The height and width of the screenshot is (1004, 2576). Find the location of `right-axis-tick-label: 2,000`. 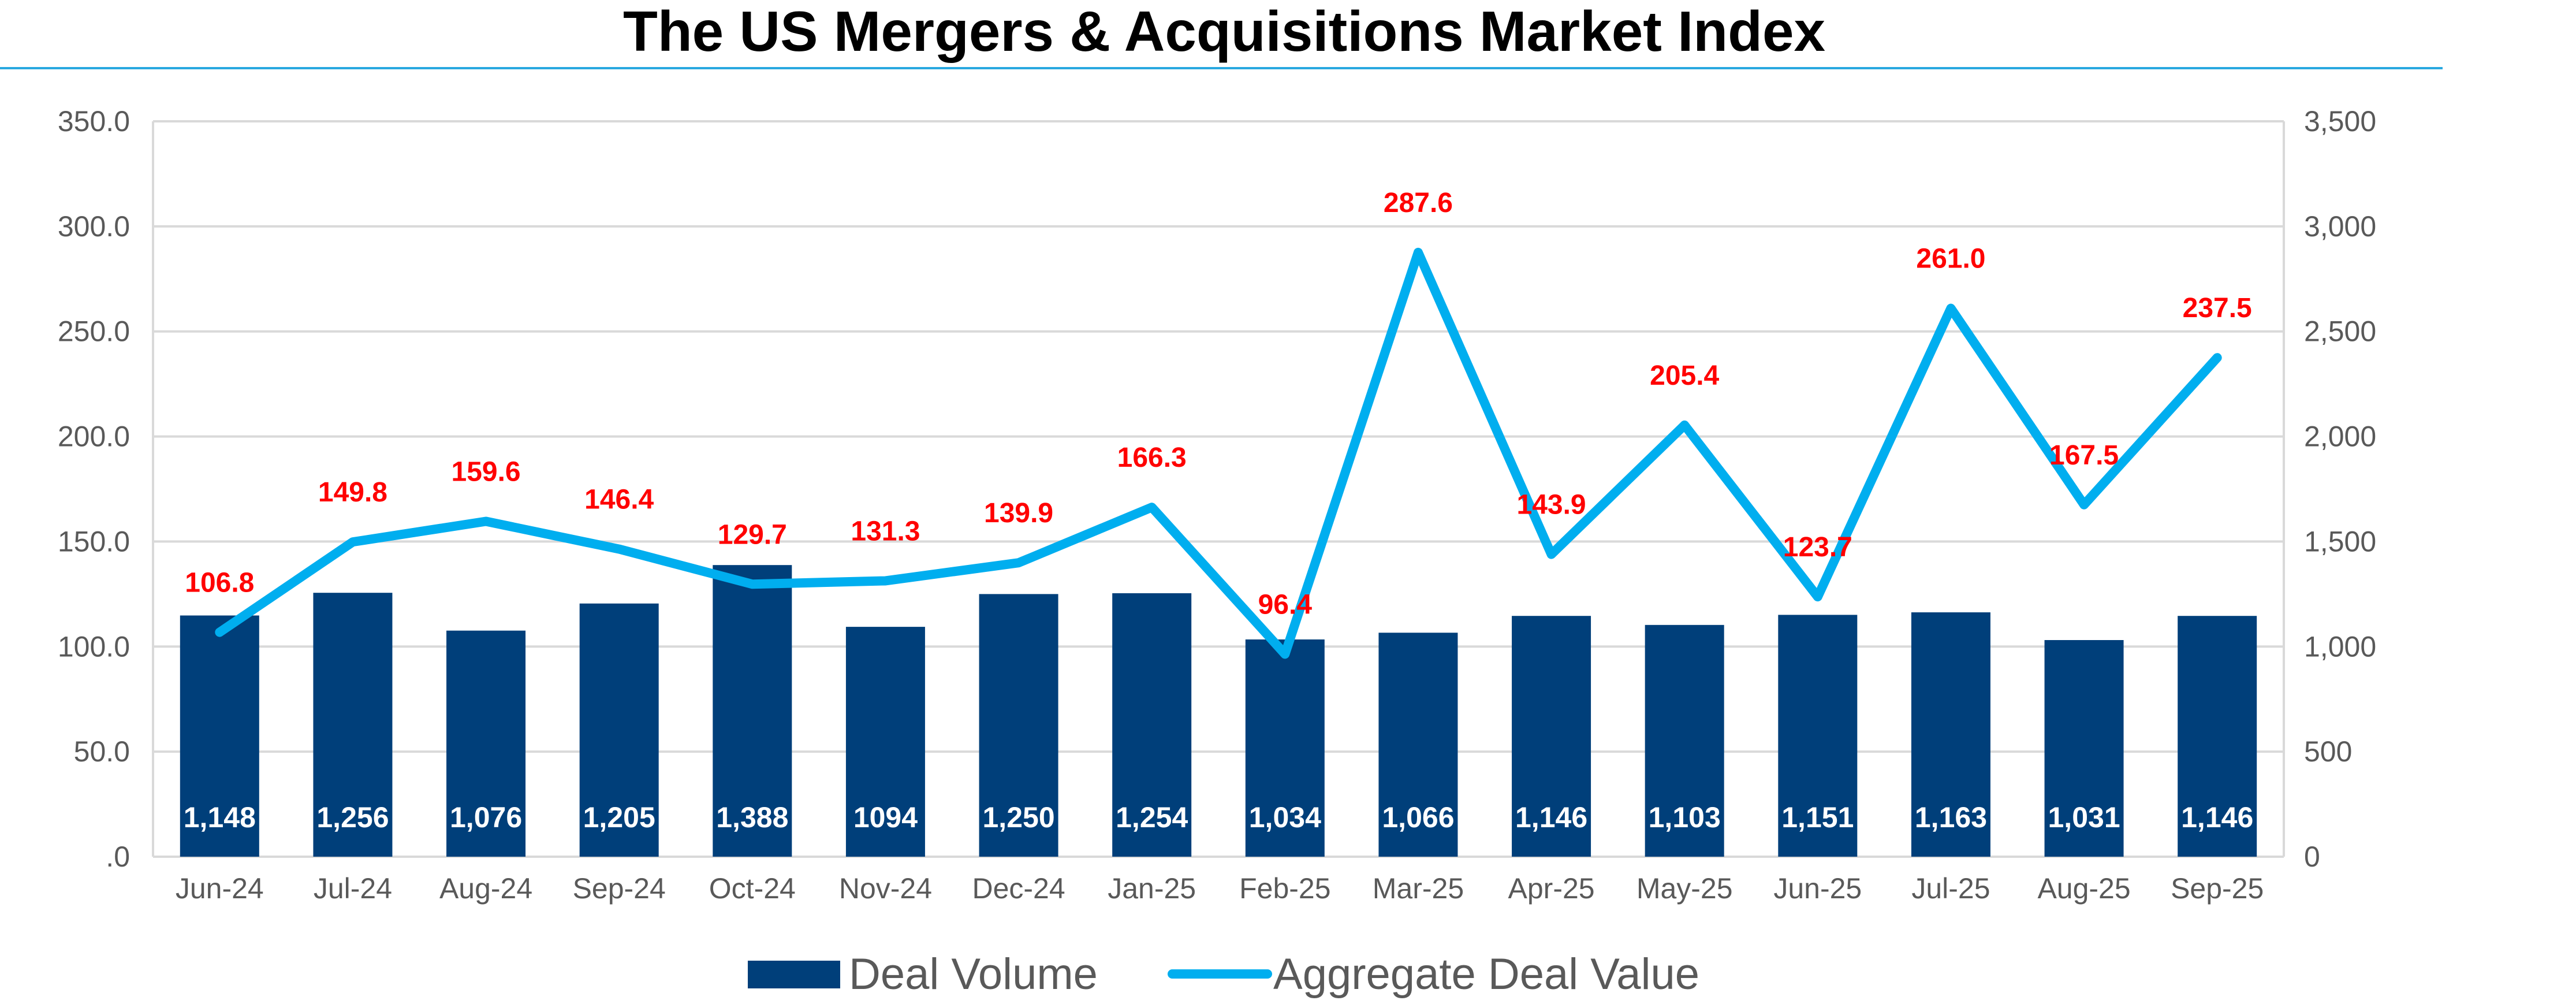

right-axis-tick-label: 2,000 is located at coordinates (2340, 437).